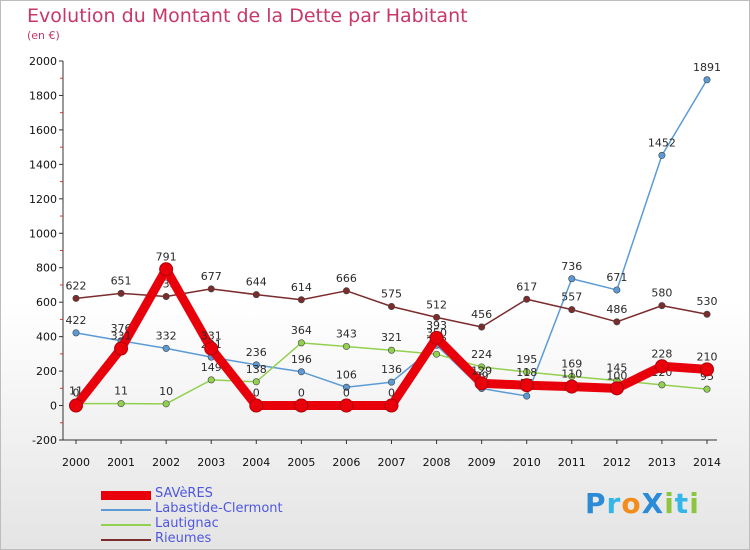  I want to click on x-tick-label: 2012, so click(617, 462).